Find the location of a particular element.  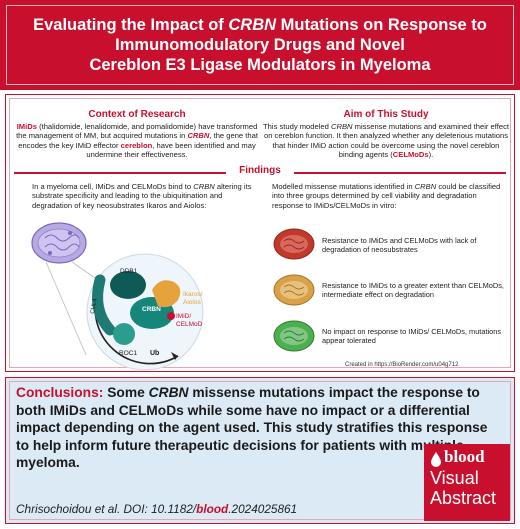

citation-journal: blood is located at coordinates (212, 509).